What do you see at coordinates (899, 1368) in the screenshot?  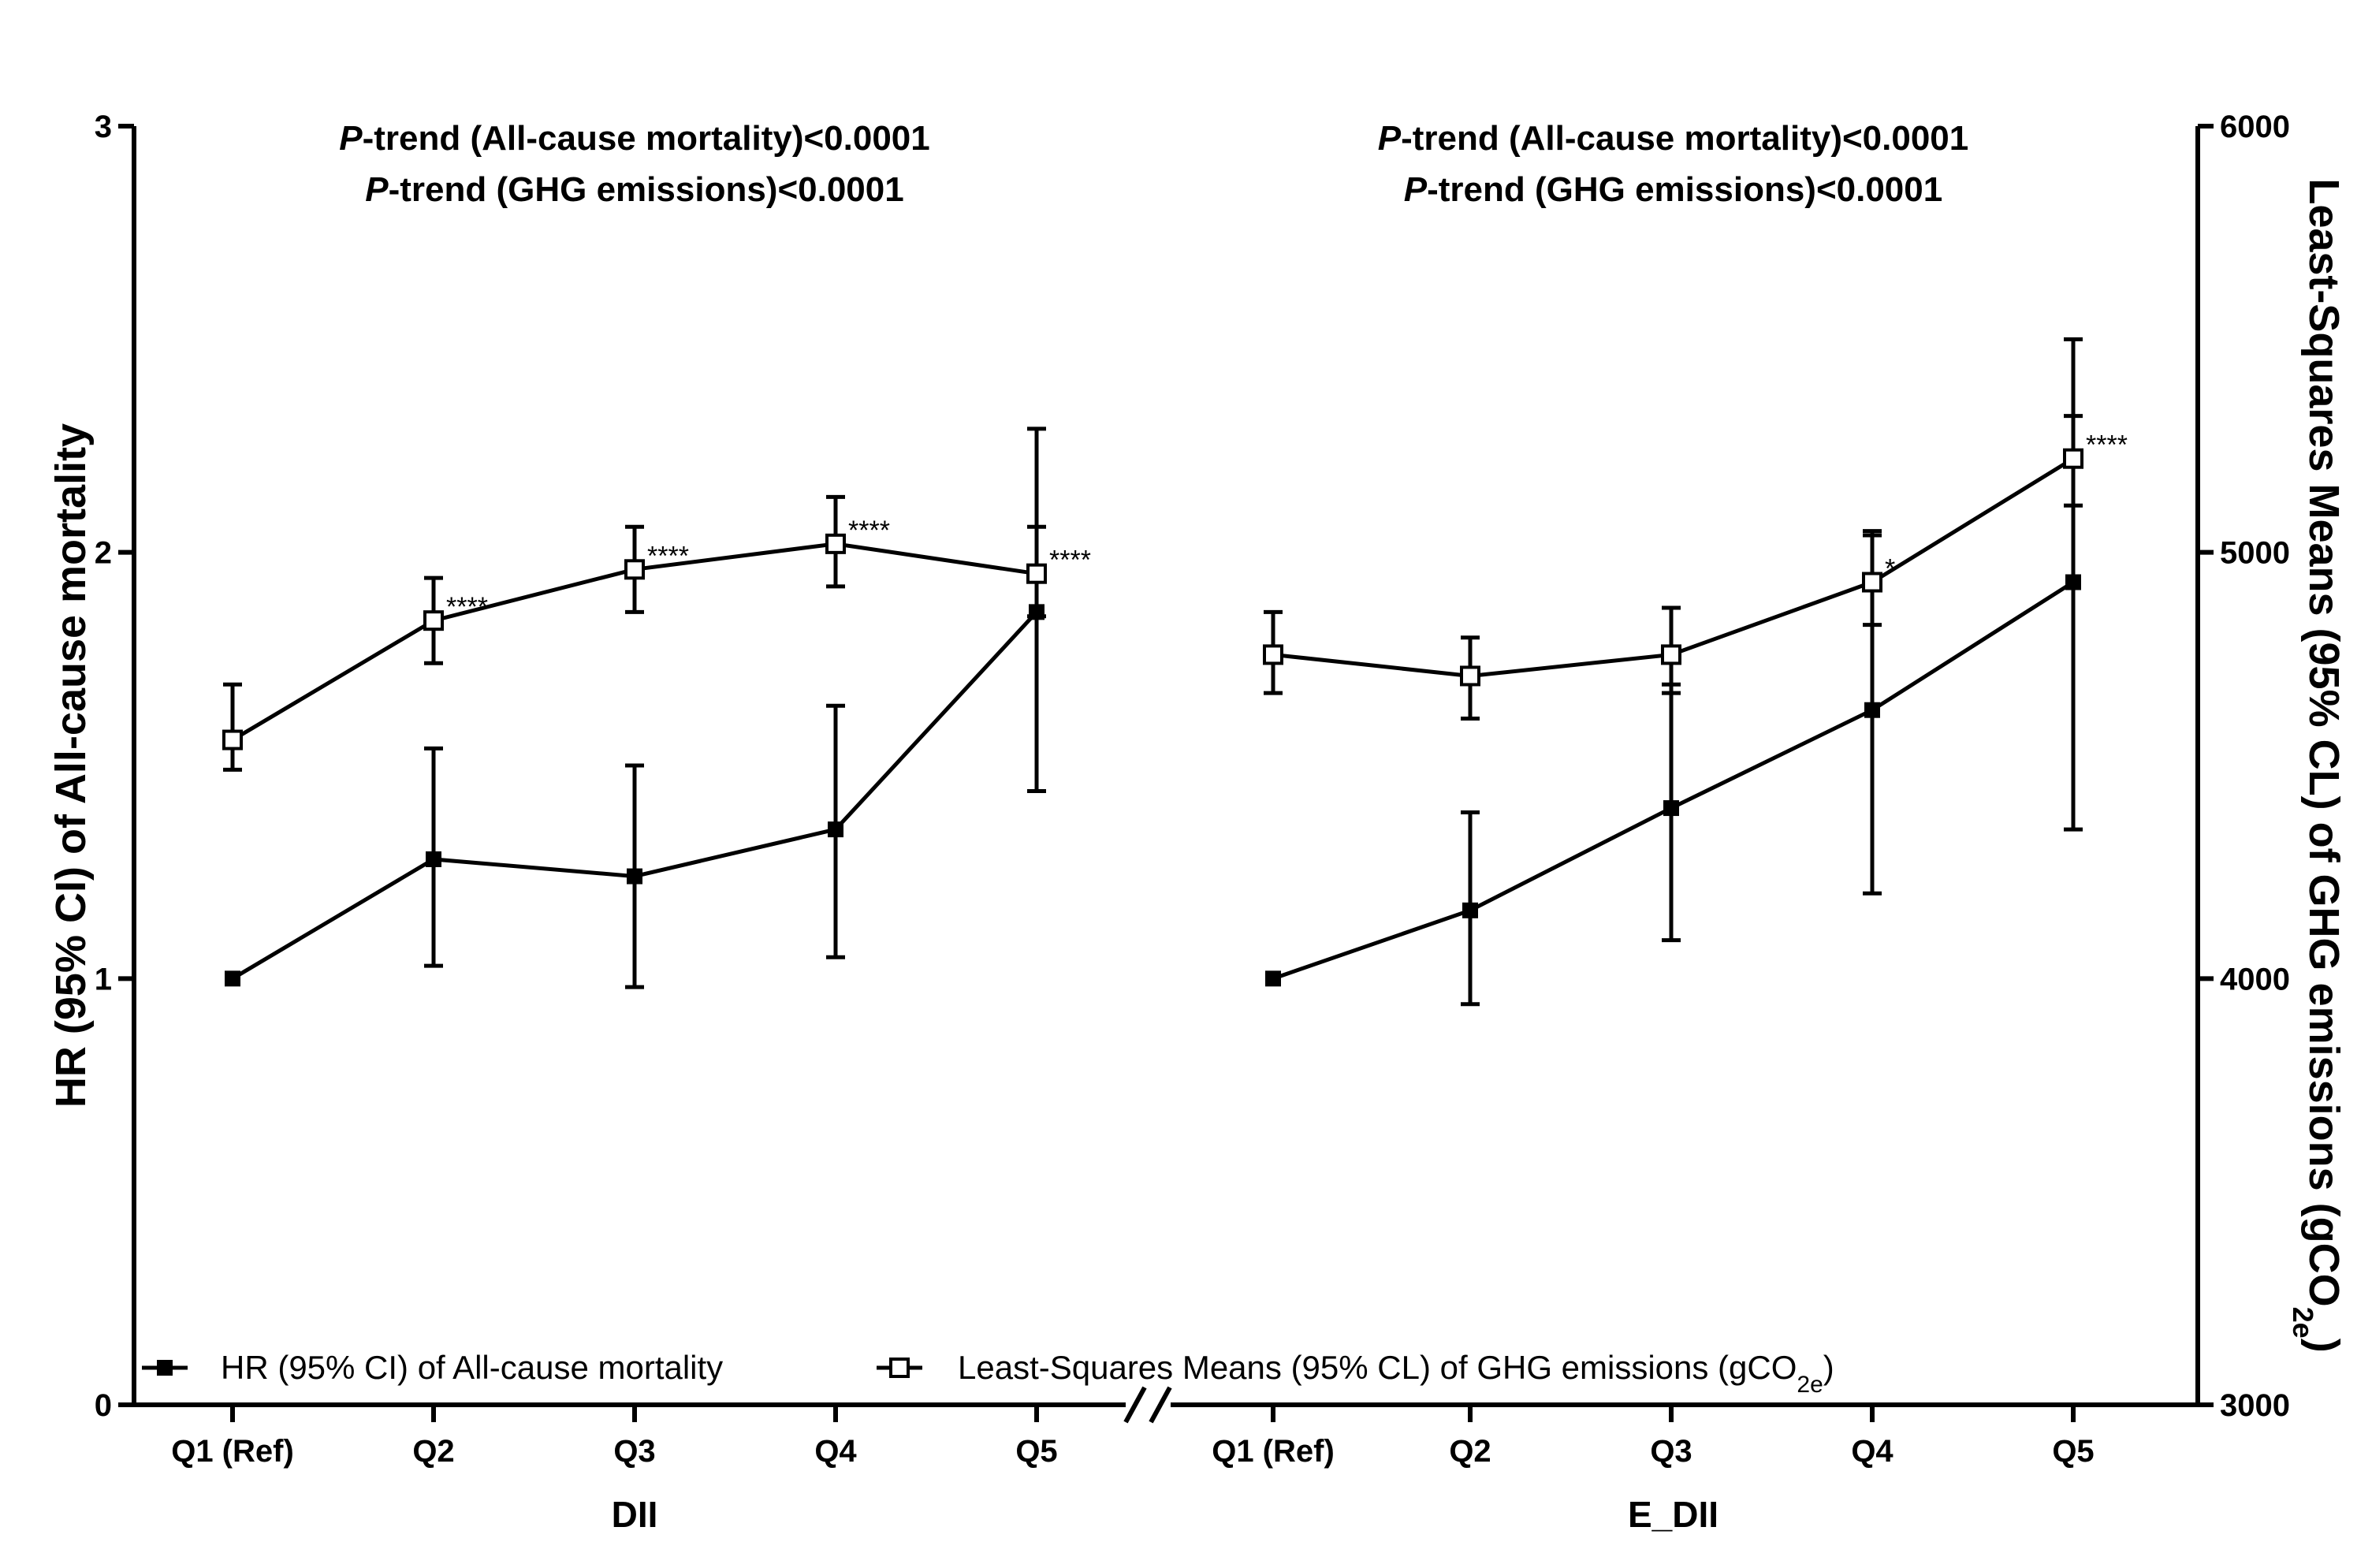 I see `legend-marker-ghg` at bounding box center [899, 1368].